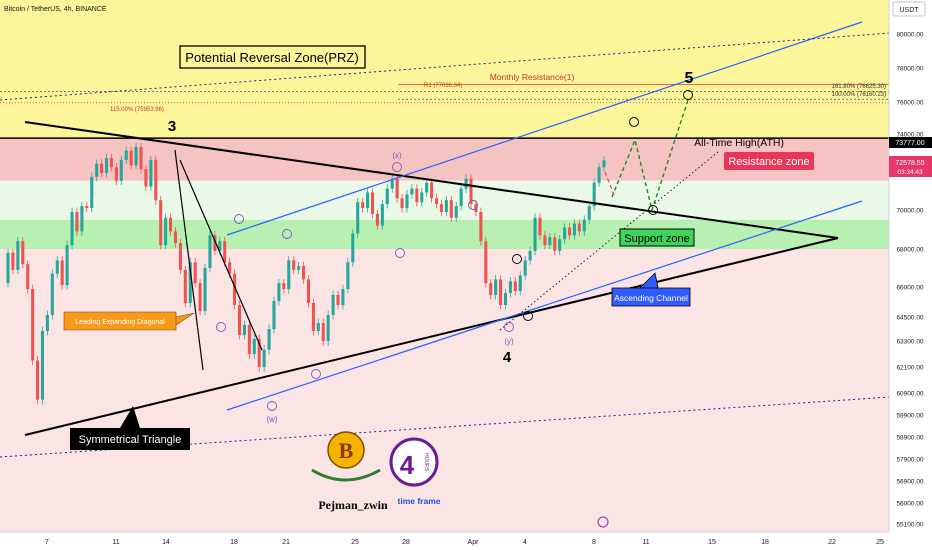 Image resolution: width=932 pixels, height=550 pixels. What do you see at coordinates (909, 394) in the screenshot?
I see `y-tick-label: 60900.00` at bounding box center [909, 394].